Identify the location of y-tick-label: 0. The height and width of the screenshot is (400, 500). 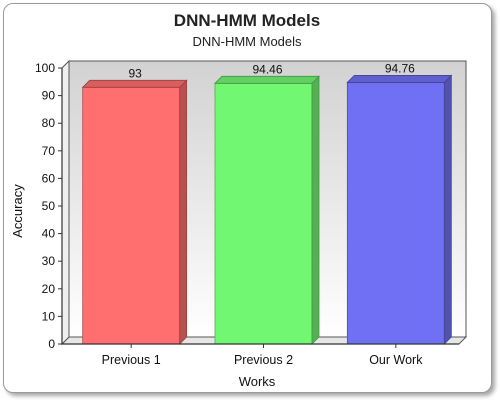
(51, 344).